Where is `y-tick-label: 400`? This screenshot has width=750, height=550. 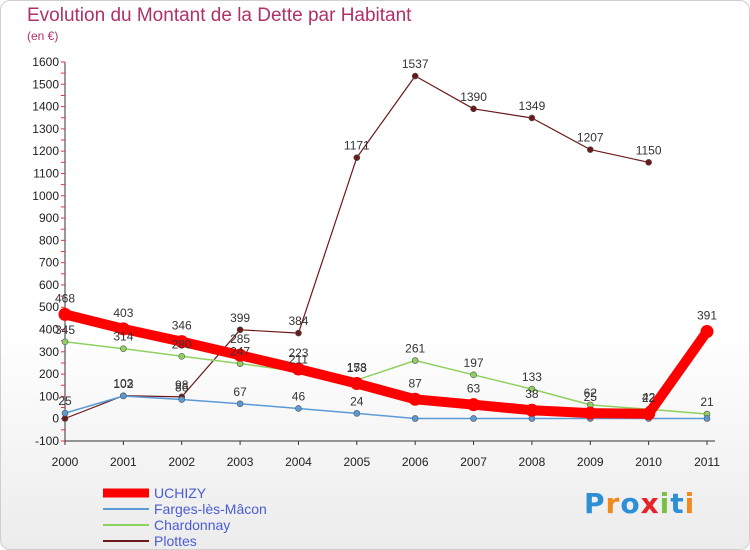
y-tick-label: 400 is located at coordinates (49, 330).